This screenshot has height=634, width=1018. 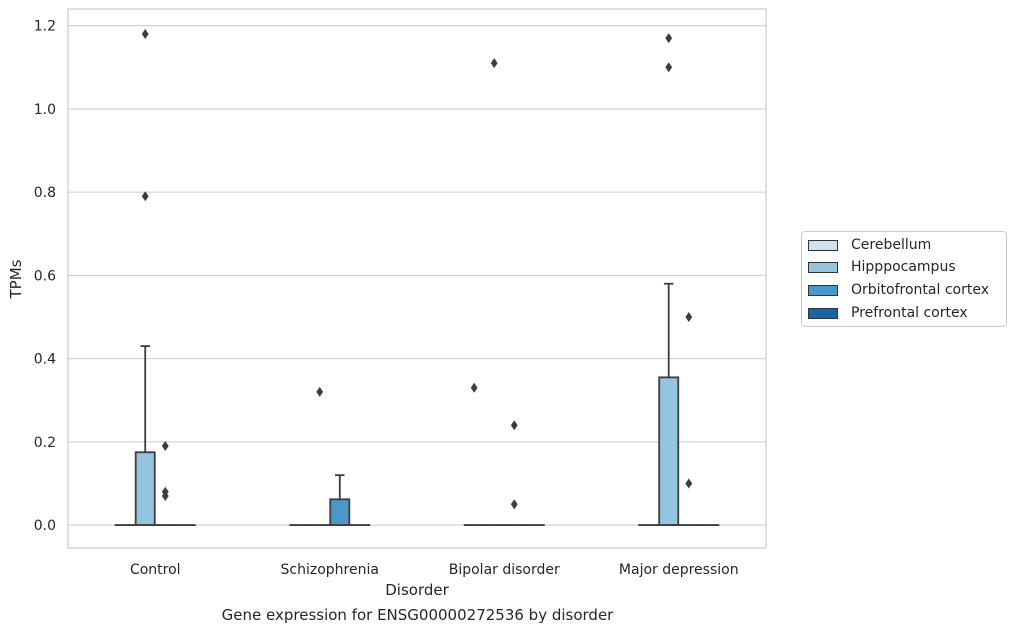 I want to click on legend-item-hippocampus: Hipppocampus, so click(x=882, y=267).